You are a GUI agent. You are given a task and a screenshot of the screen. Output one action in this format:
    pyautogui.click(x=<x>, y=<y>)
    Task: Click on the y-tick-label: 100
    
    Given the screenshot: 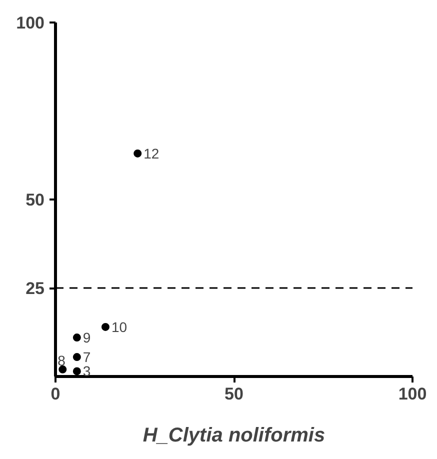 What is the action you would take?
    pyautogui.click(x=30, y=23)
    